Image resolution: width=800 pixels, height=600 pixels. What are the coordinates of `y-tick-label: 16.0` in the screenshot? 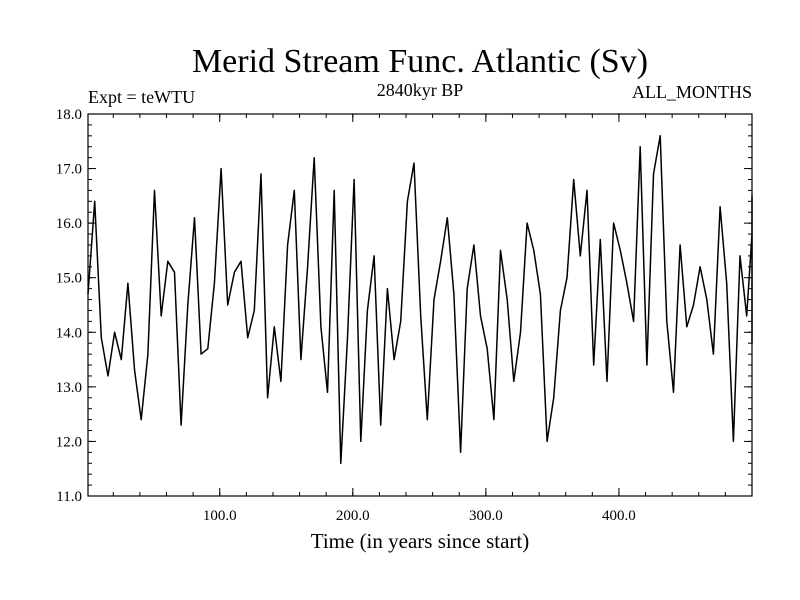 It's located at (69, 224).